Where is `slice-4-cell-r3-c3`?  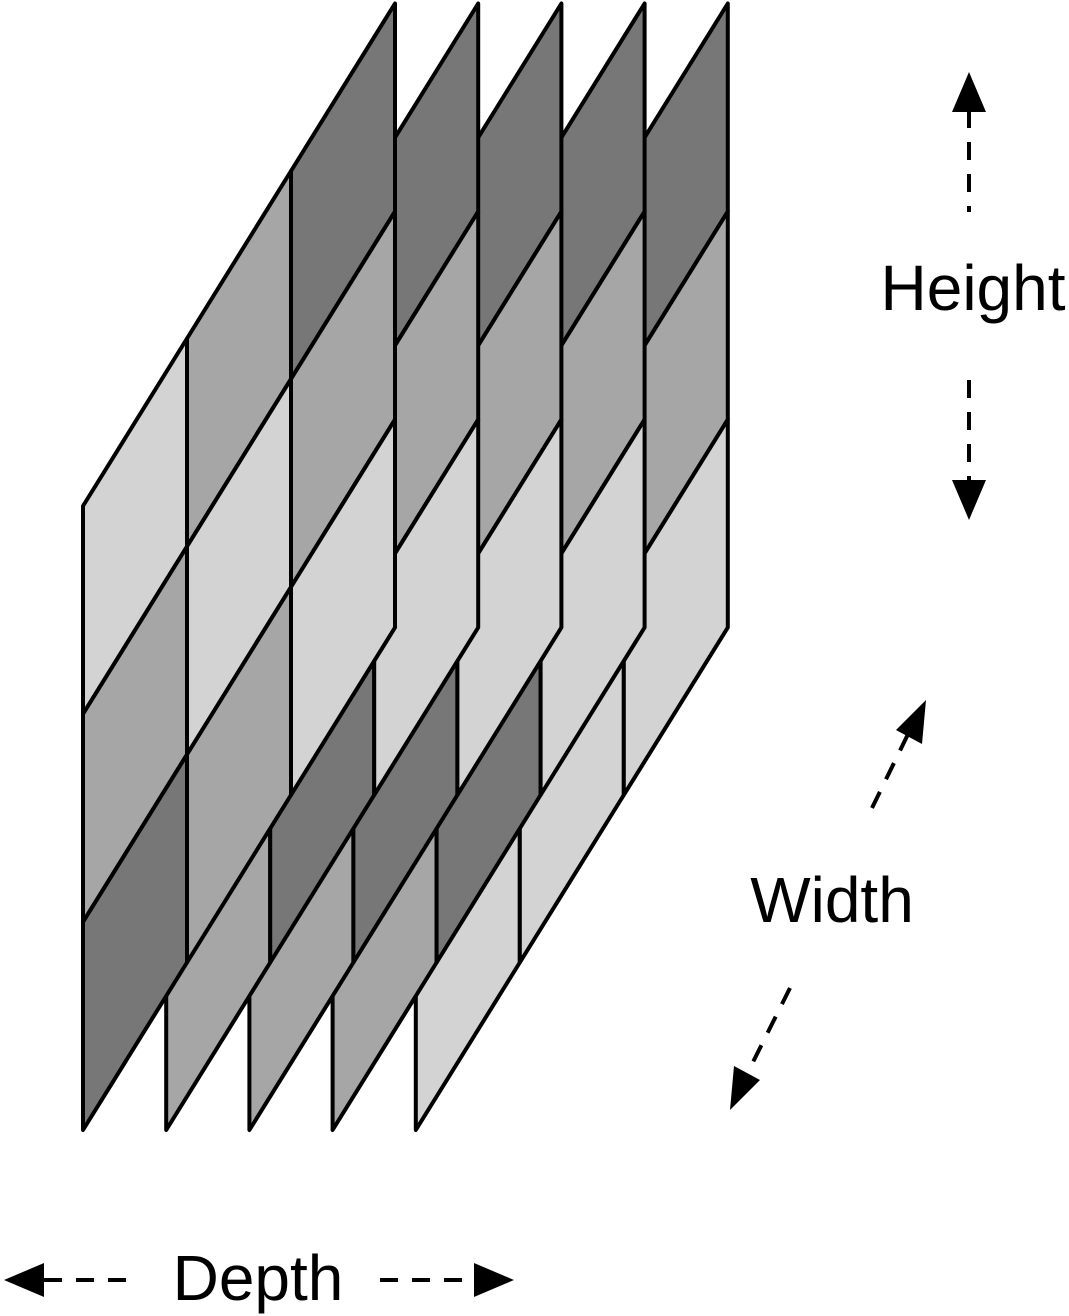
slice-4-cell-r3-c3 is located at coordinates (592, 607).